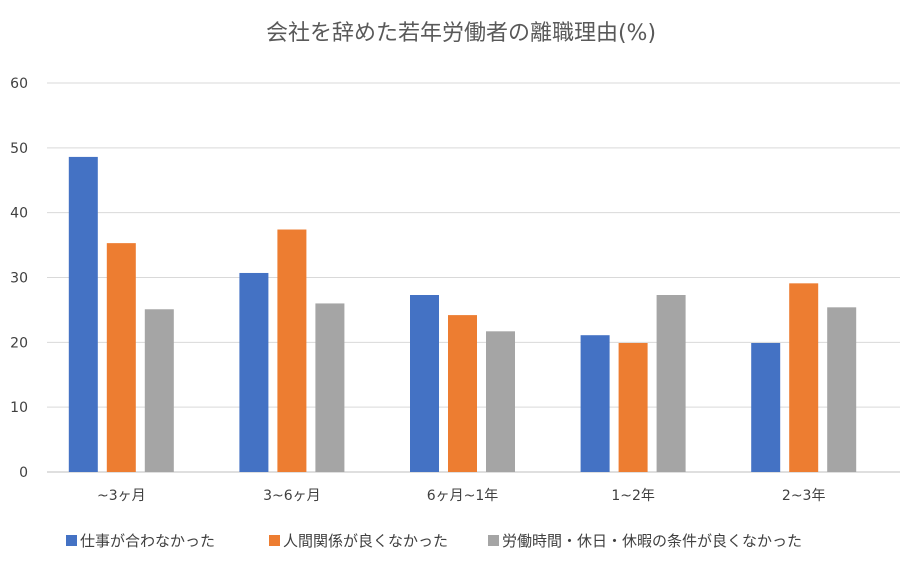 Image resolution: width=922 pixels, height=576 pixels. What do you see at coordinates (365, 541) in the screenshot?
I see `legend-label: 人間関係が良くなかった` at bounding box center [365, 541].